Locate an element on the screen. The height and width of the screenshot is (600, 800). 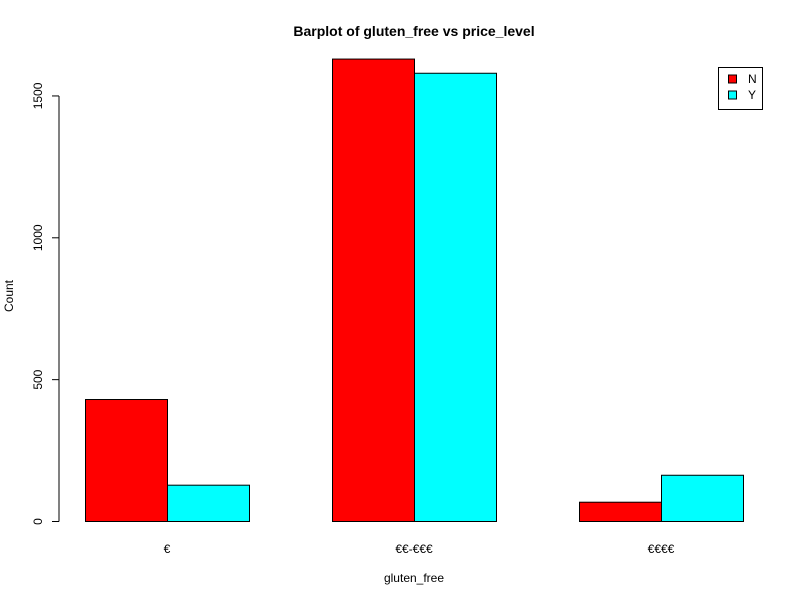
legend-box is located at coordinates (740, 88).